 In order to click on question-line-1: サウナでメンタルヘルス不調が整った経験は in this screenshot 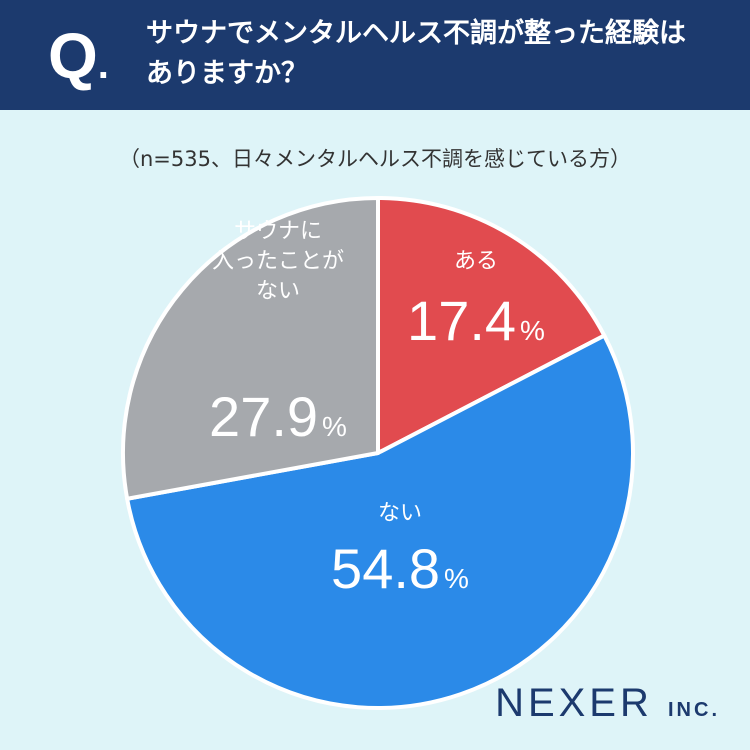, I will do `click(416, 33)`.